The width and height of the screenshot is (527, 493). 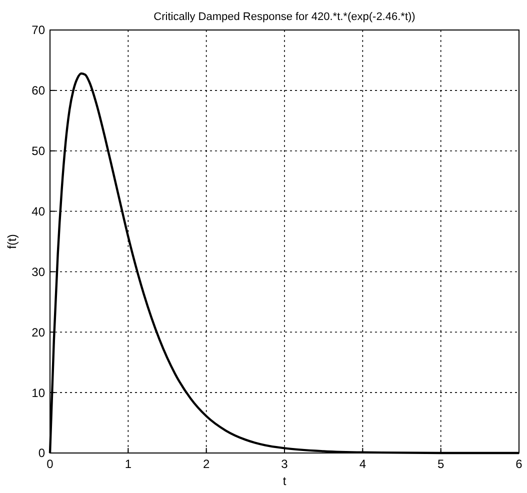 I want to click on x-tick-label: 6, so click(x=519, y=464).